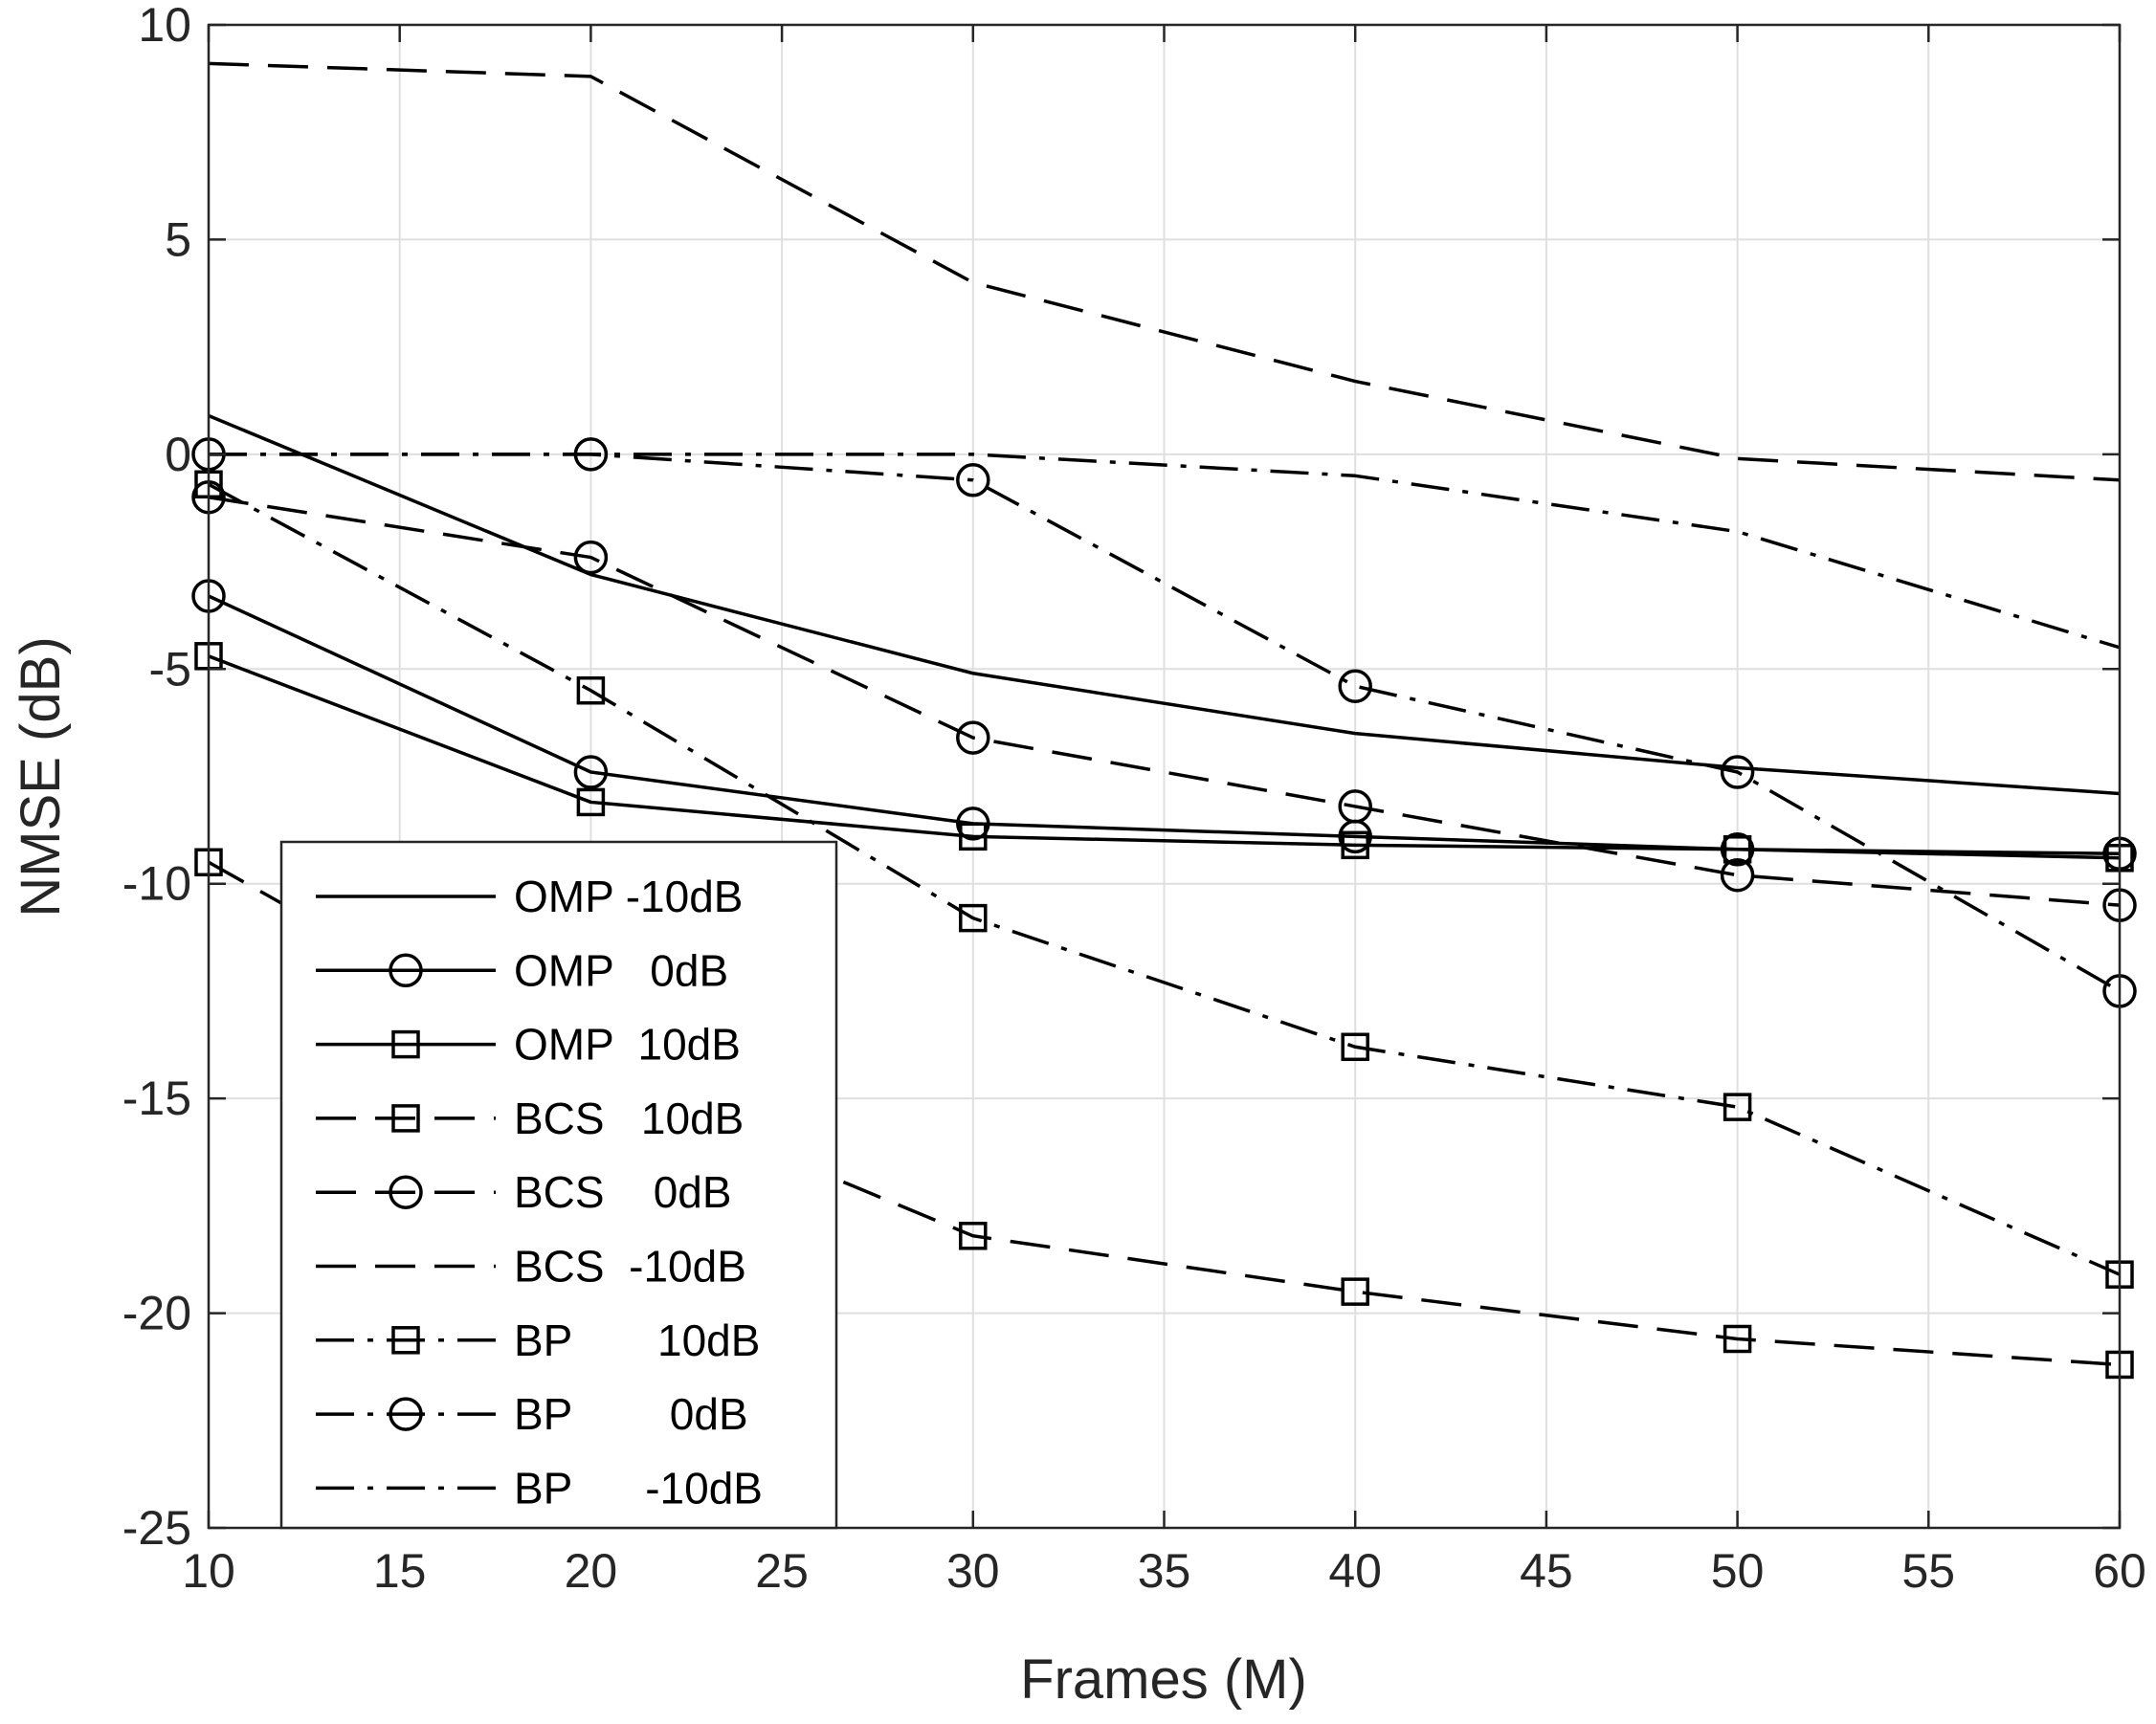 This screenshot has width=2156, height=1724. What do you see at coordinates (973, 1571) in the screenshot?
I see `x-tick-label: 30` at bounding box center [973, 1571].